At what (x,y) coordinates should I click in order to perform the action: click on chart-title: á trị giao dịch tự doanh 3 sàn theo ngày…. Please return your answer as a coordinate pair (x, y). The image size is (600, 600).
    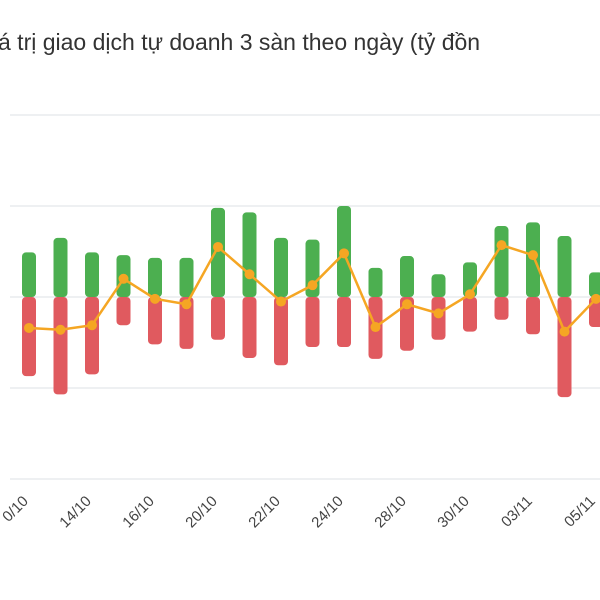
    Looking at the image, I should click on (240, 42).